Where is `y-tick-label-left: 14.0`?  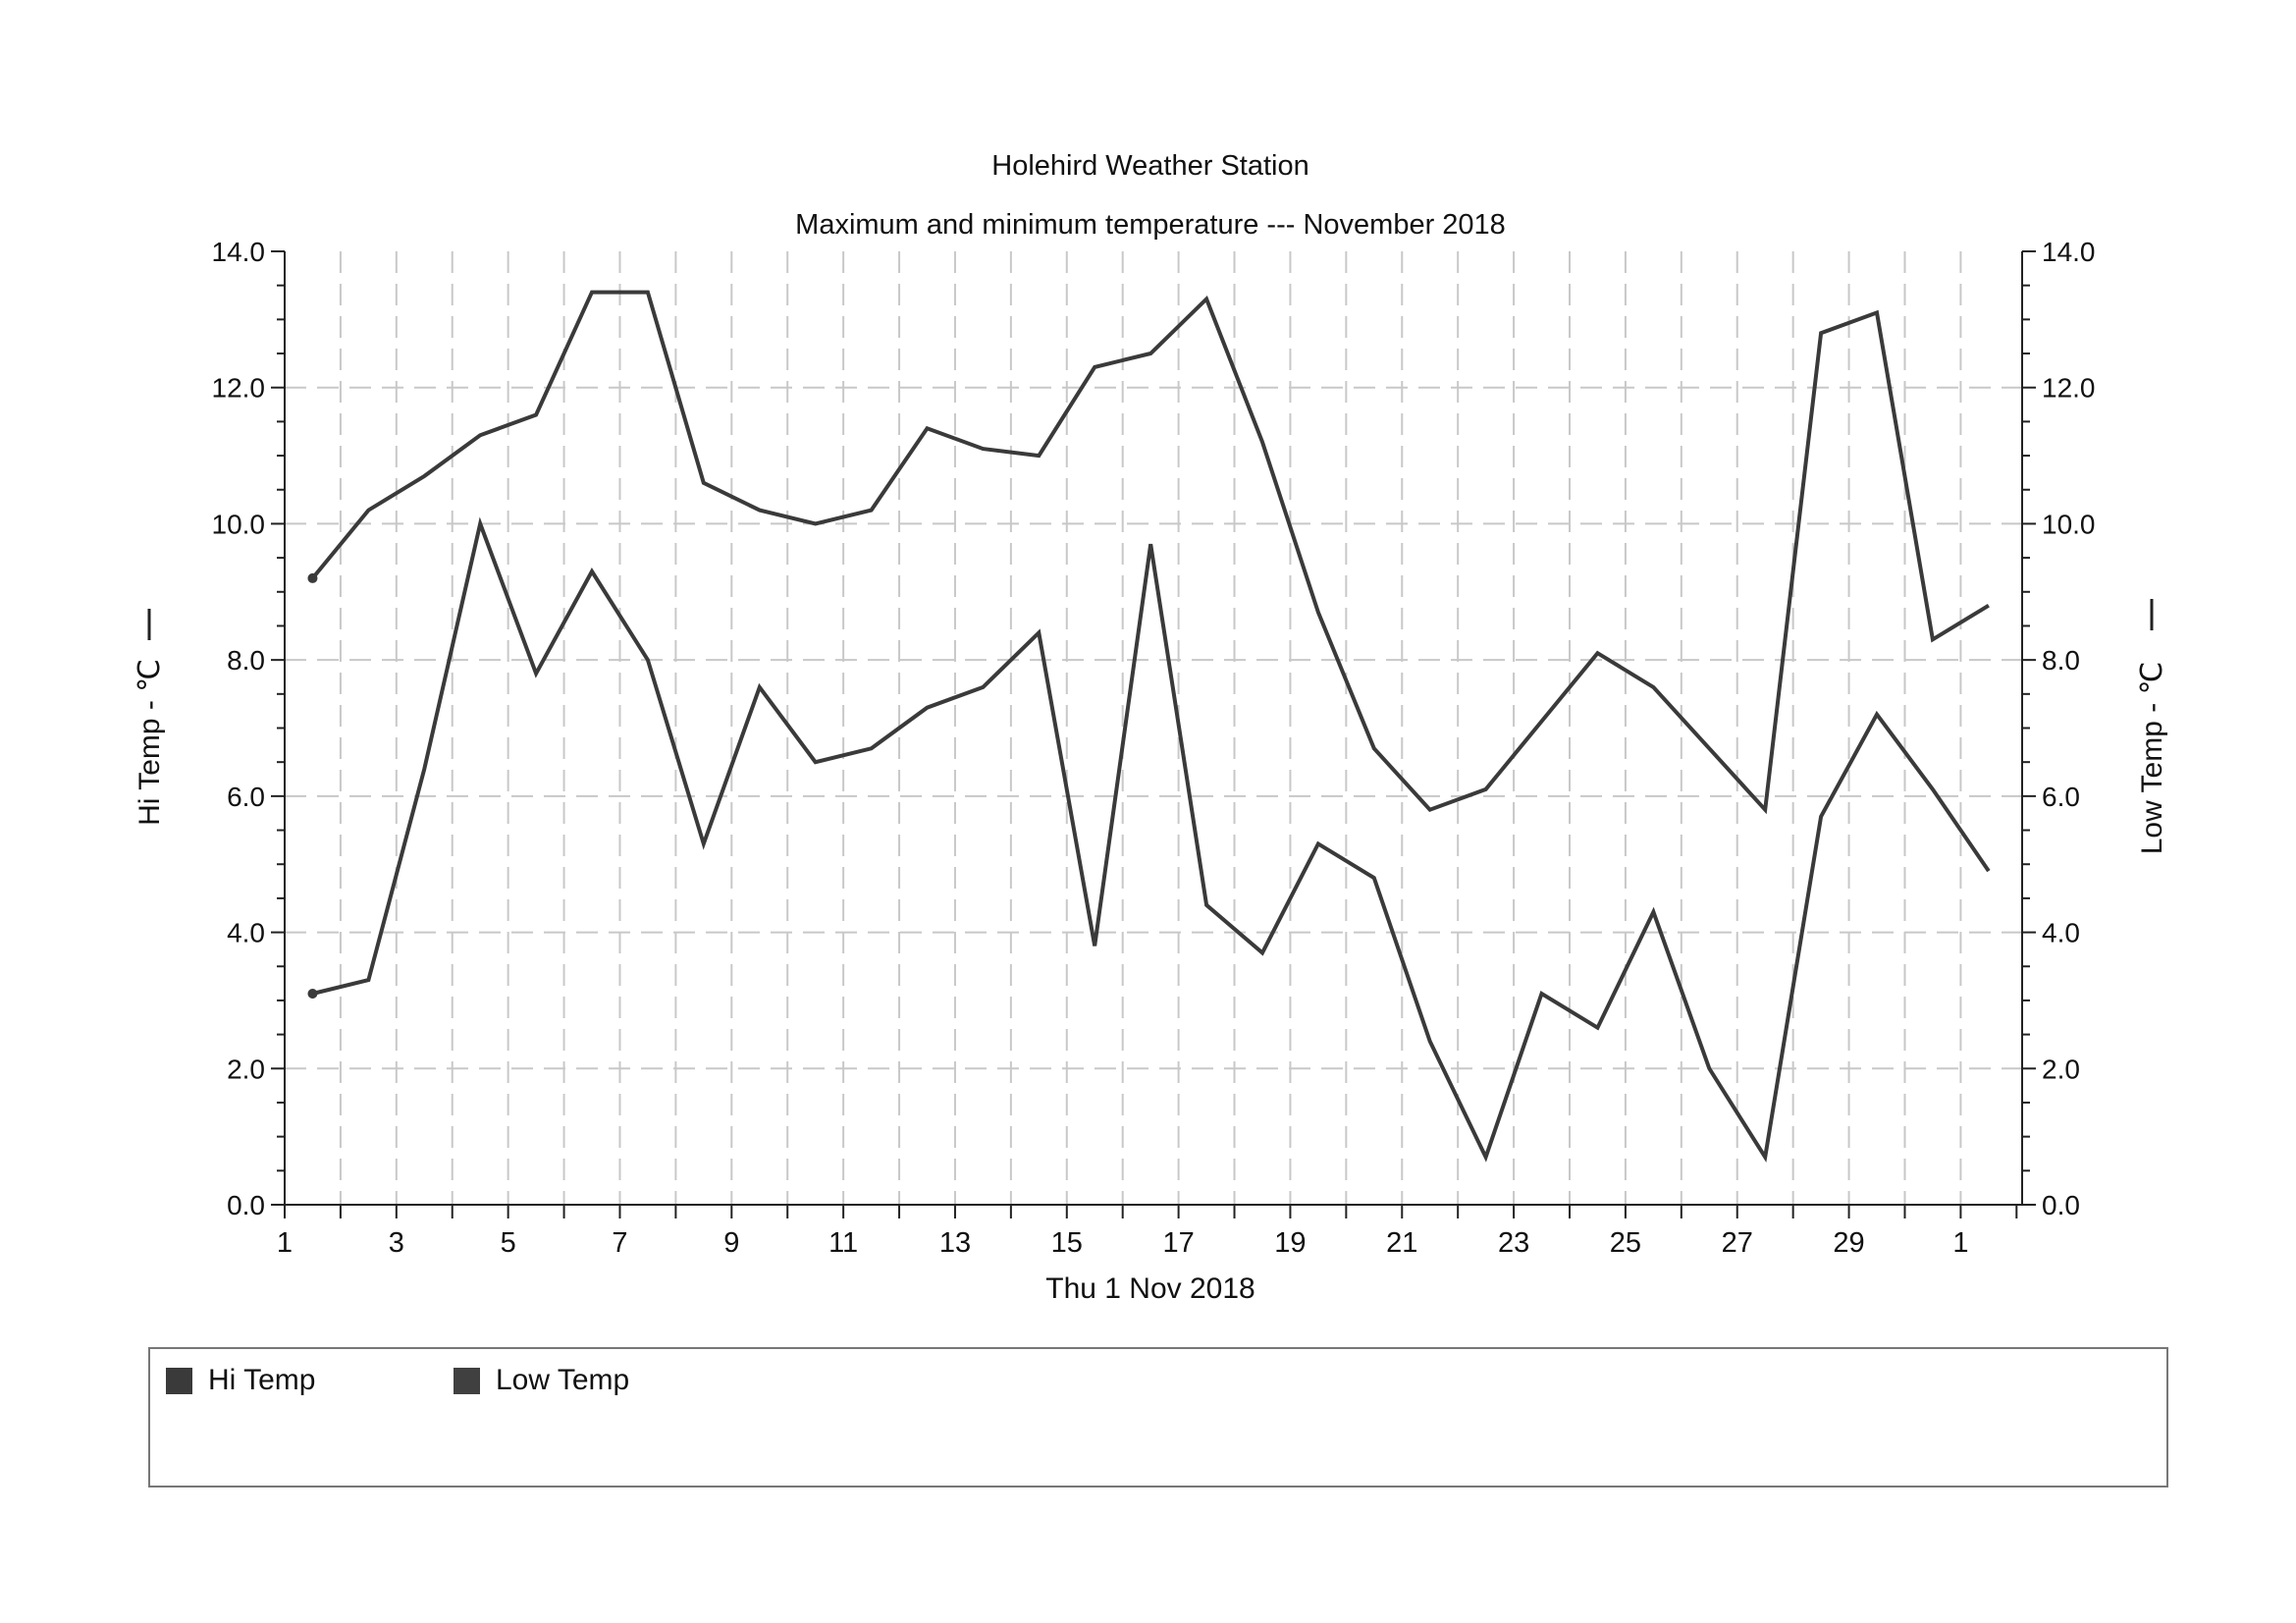 y-tick-label-left: 14.0 is located at coordinates (239, 252).